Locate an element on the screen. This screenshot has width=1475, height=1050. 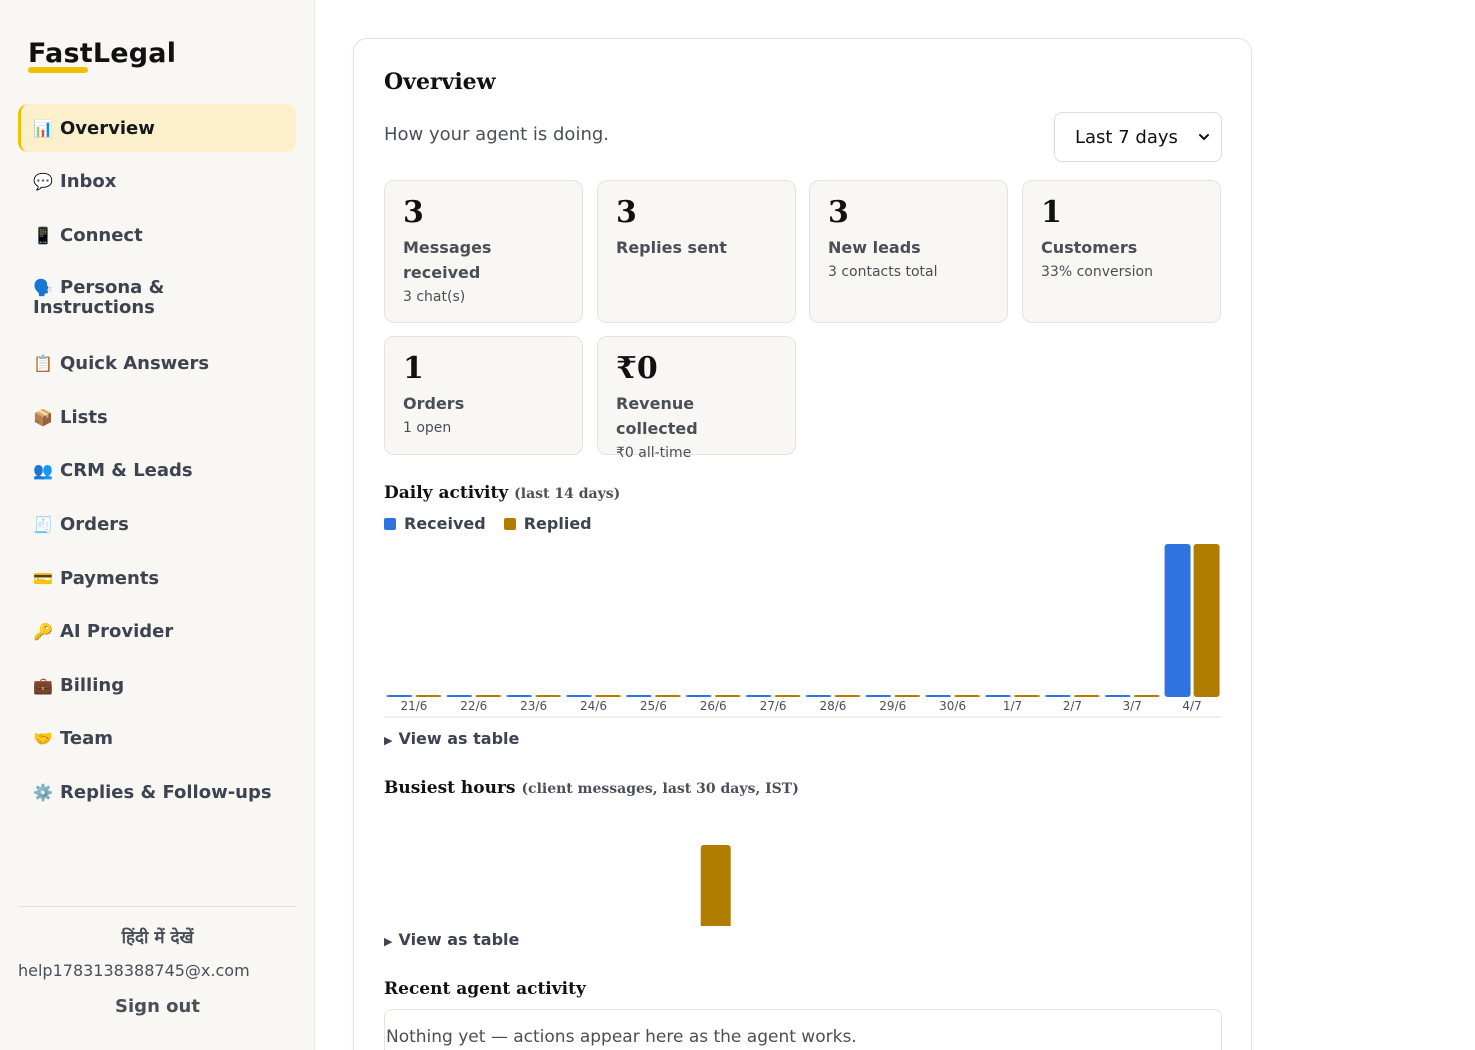
sidebar-item-label: Inbox is located at coordinates (88, 181).